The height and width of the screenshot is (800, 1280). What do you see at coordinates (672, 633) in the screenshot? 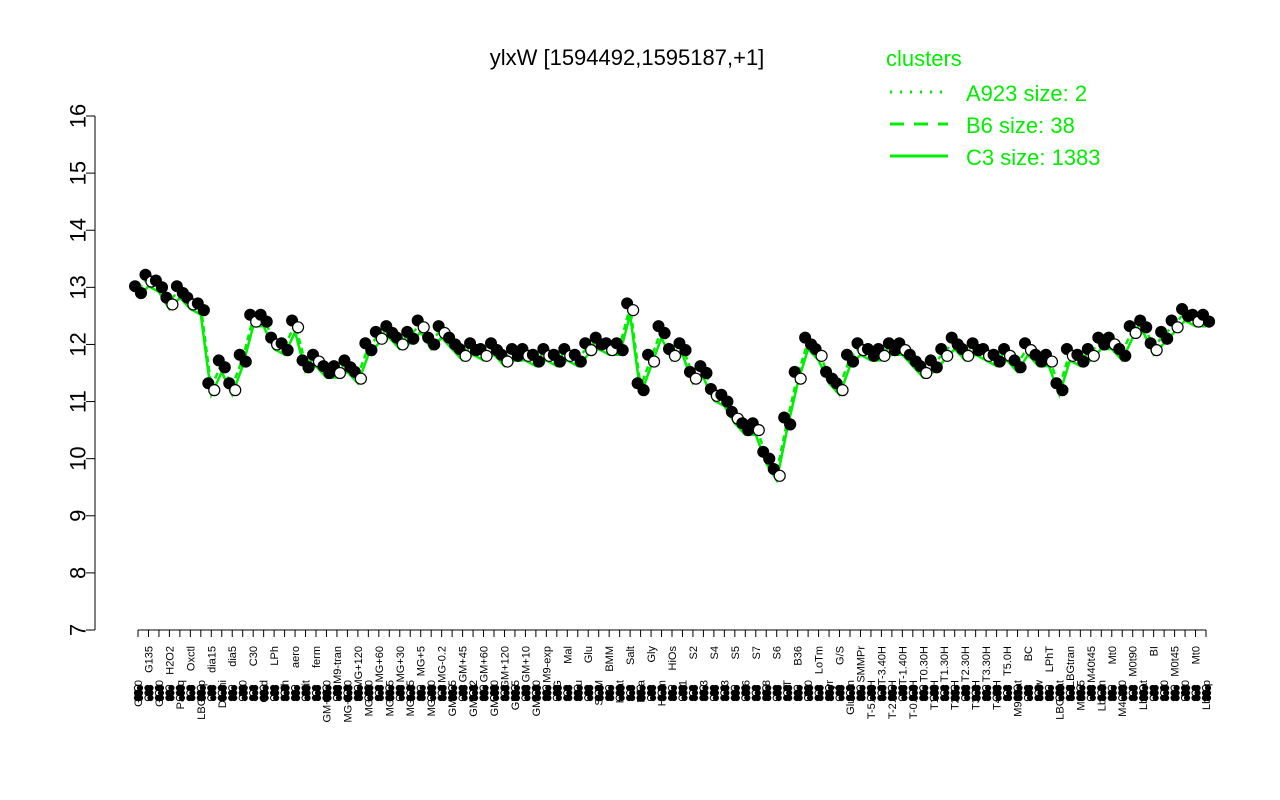
I see `x-tick-marks` at bounding box center [672, 633].